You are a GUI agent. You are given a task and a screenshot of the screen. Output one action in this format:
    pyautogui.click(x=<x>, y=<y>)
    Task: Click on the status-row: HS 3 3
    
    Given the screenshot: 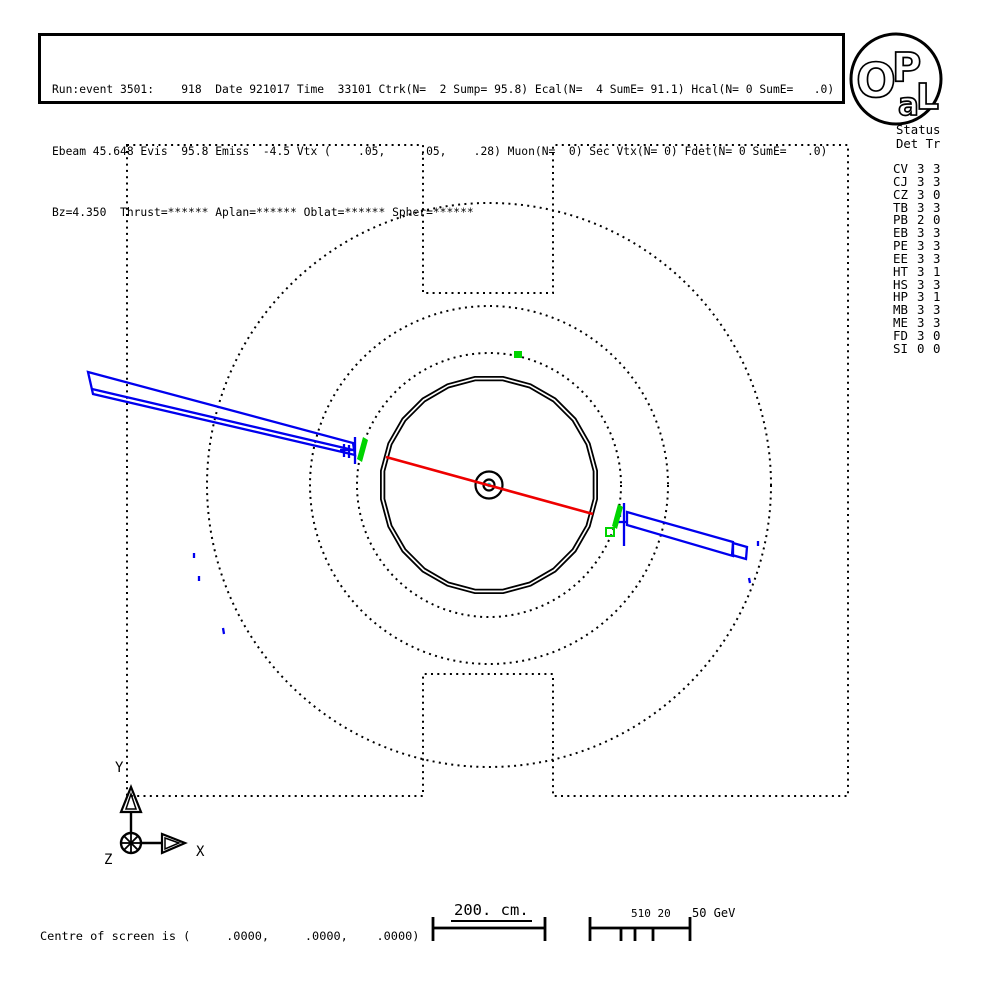 What is the action you would take?
    pyautogui.click(x=917, y=284)
    